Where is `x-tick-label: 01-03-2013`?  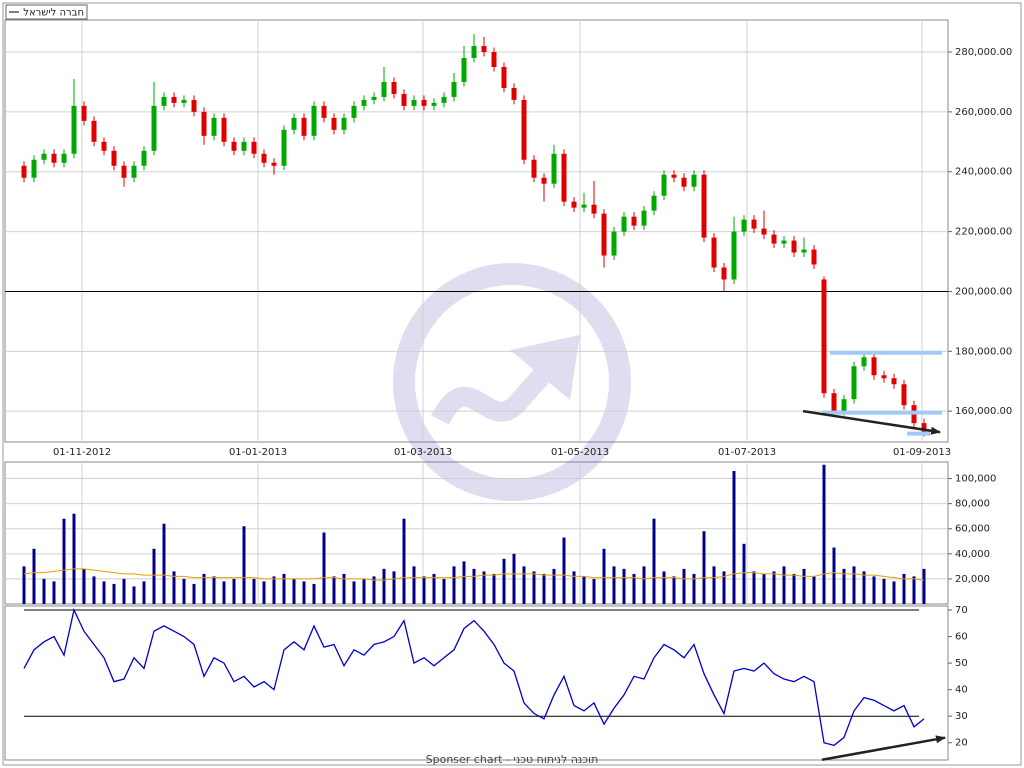
x-tick-label: 01-03-2013 is located at coordinates (423, 452).